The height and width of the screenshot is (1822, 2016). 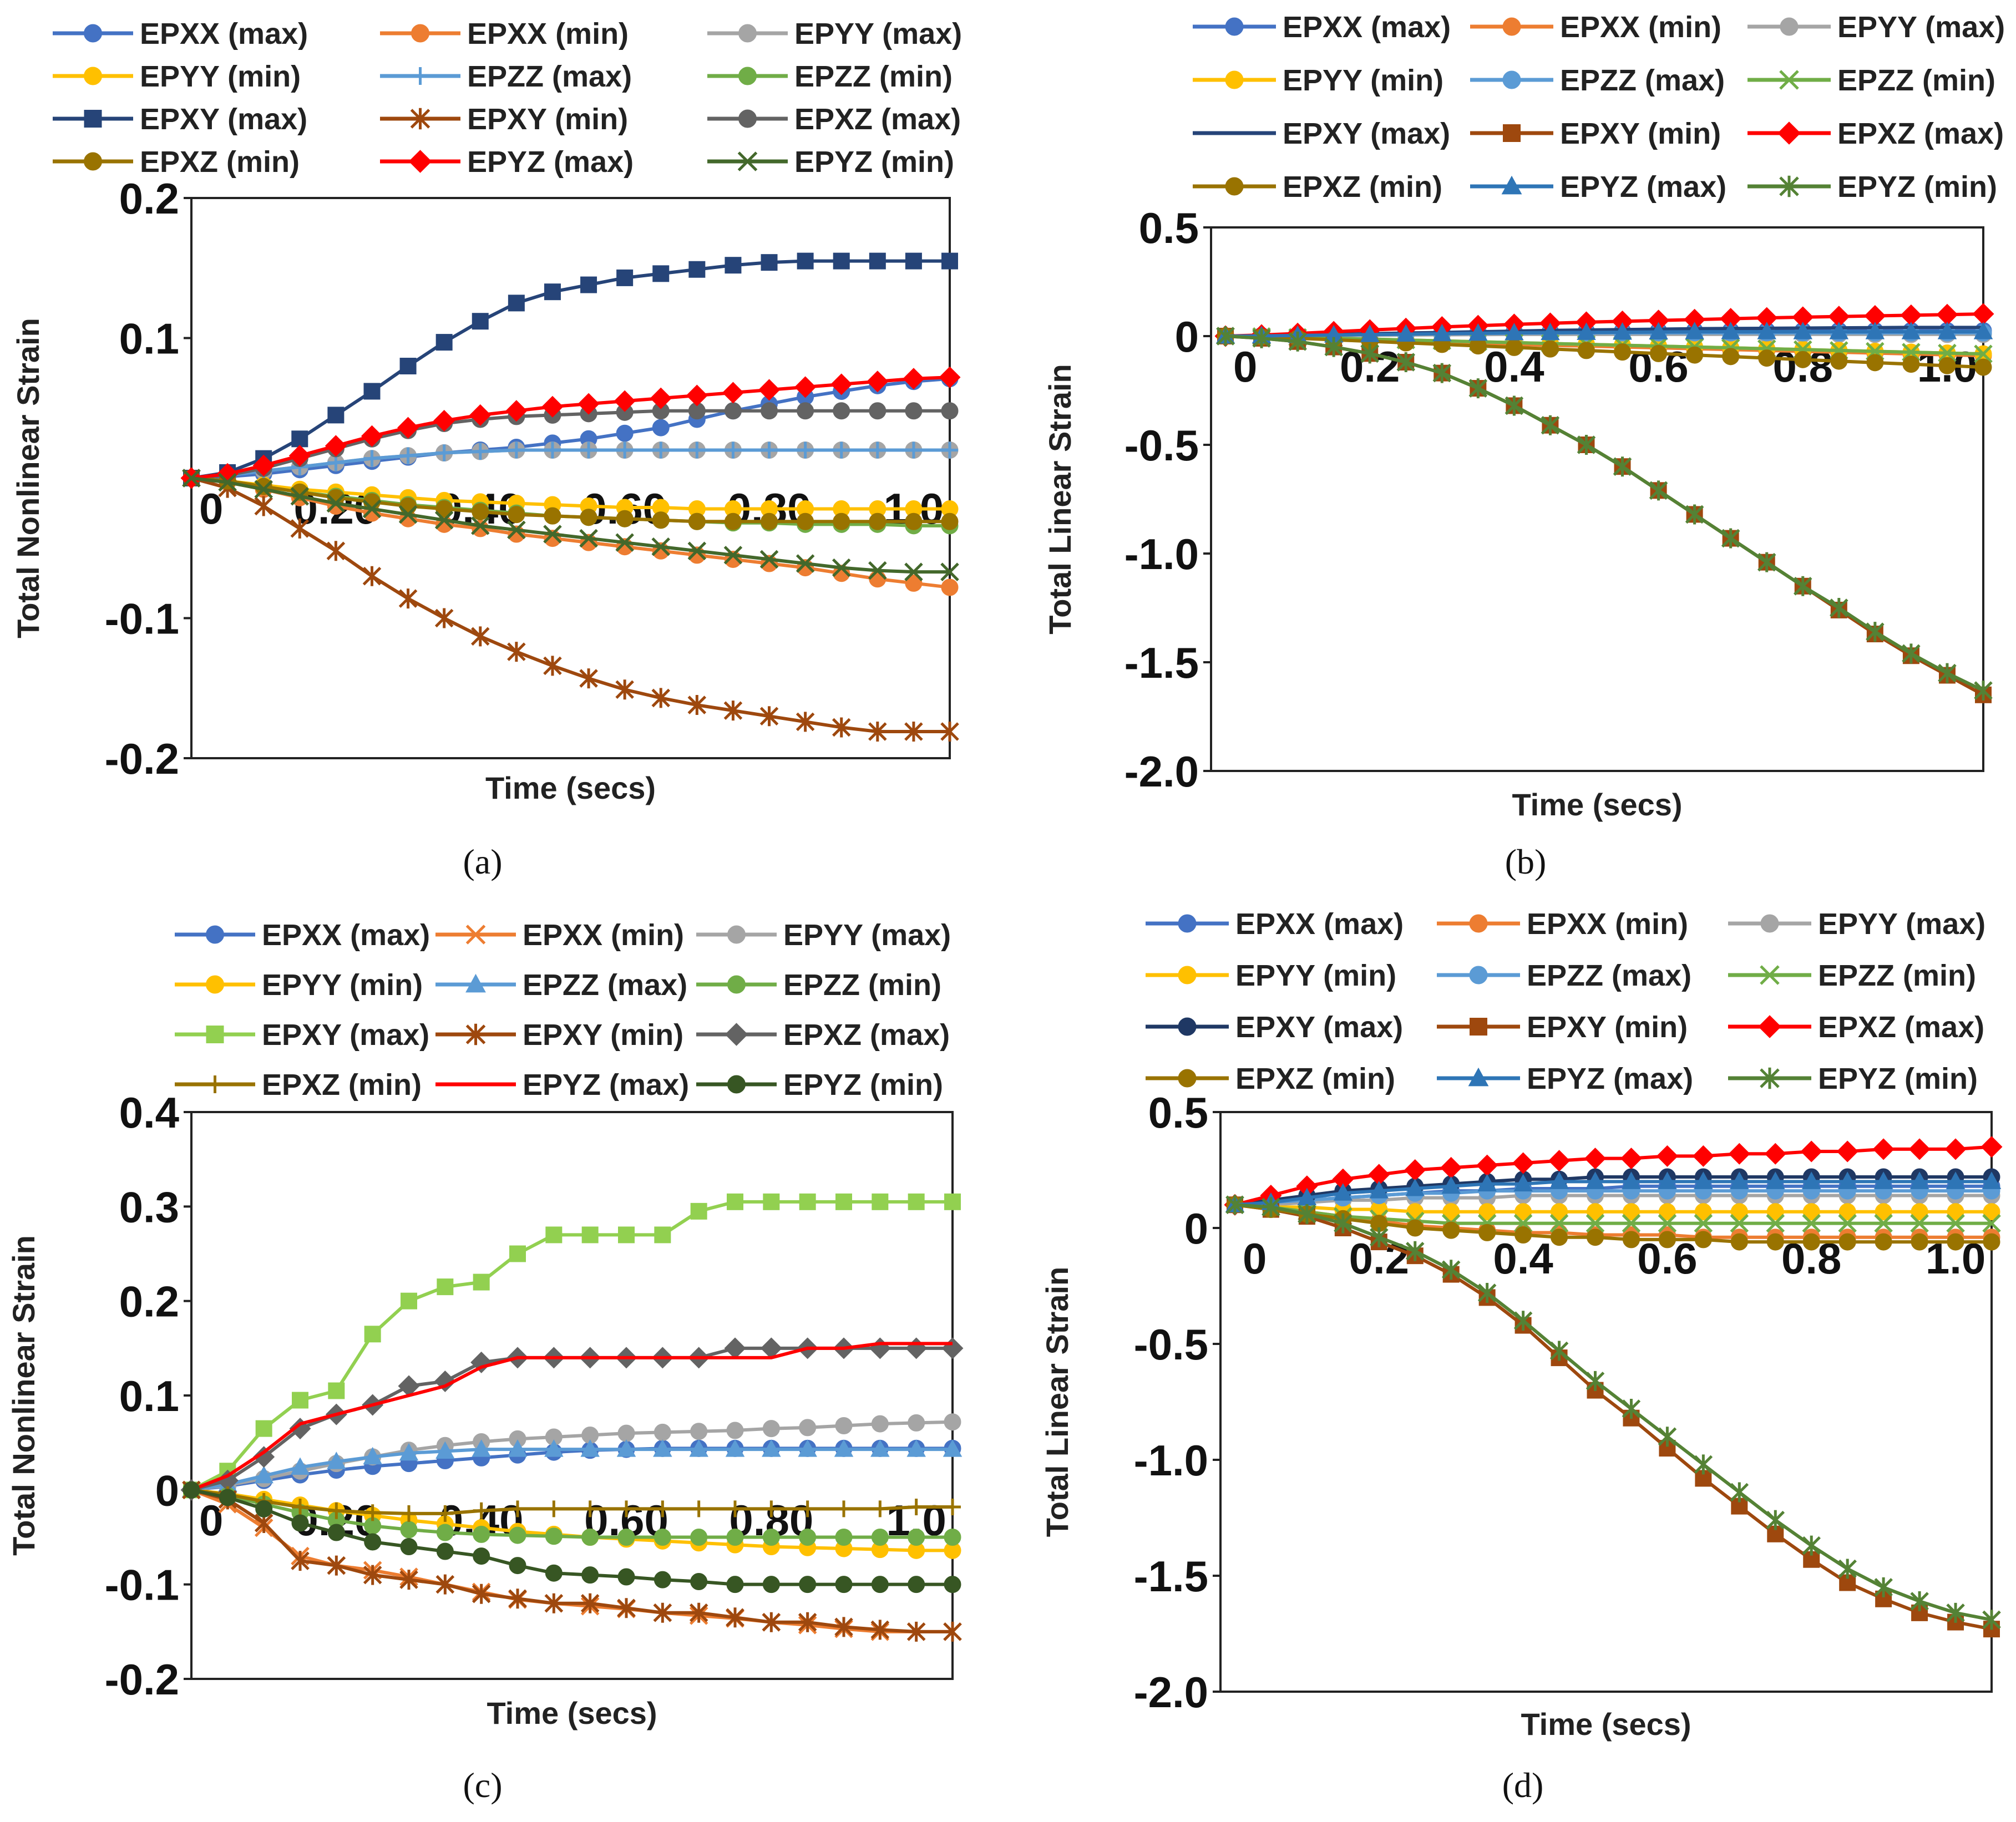 What do you see at coordinates (572, 1561) in the screenshot?
I see `series-epxy-min` at bounding box center [572, 1561].